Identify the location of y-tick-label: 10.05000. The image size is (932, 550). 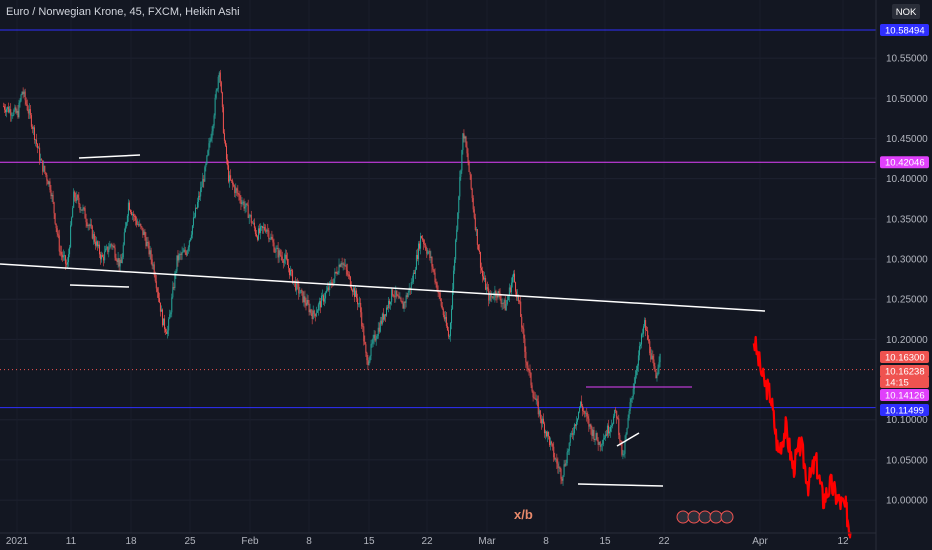
(907, 460).